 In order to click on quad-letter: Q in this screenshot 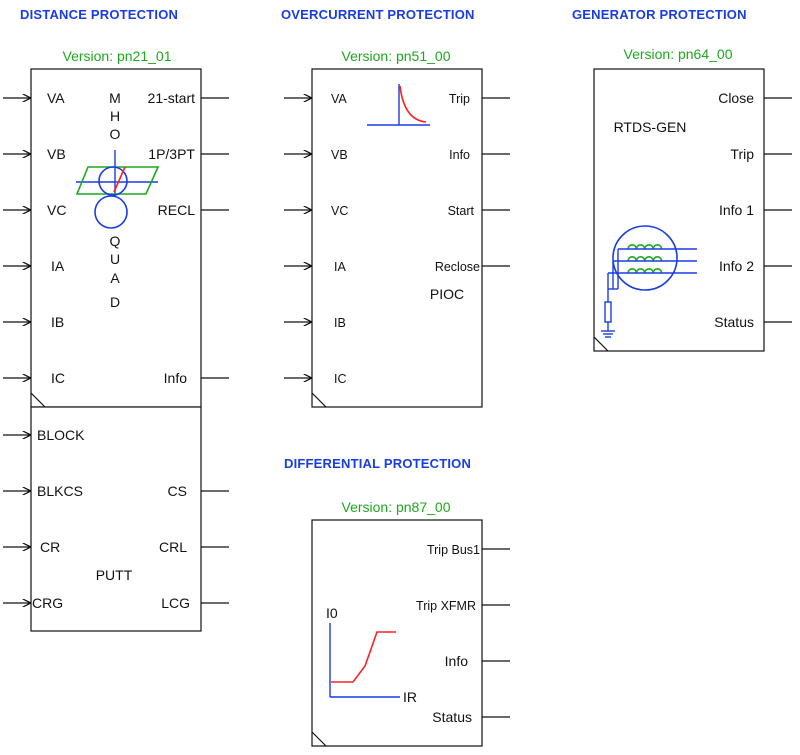, I will do `click(115, 241)`.